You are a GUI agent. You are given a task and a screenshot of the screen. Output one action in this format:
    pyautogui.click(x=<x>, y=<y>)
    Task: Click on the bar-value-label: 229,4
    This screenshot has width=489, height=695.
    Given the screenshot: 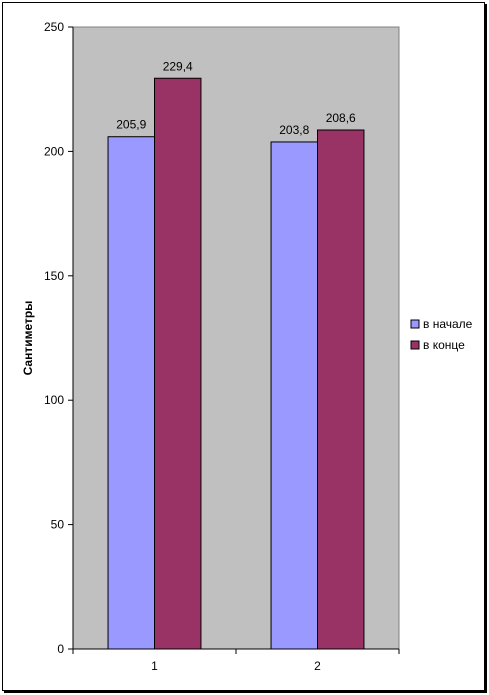 What is the action you would take?
    pyautogui.click(x=178, y=66)
    